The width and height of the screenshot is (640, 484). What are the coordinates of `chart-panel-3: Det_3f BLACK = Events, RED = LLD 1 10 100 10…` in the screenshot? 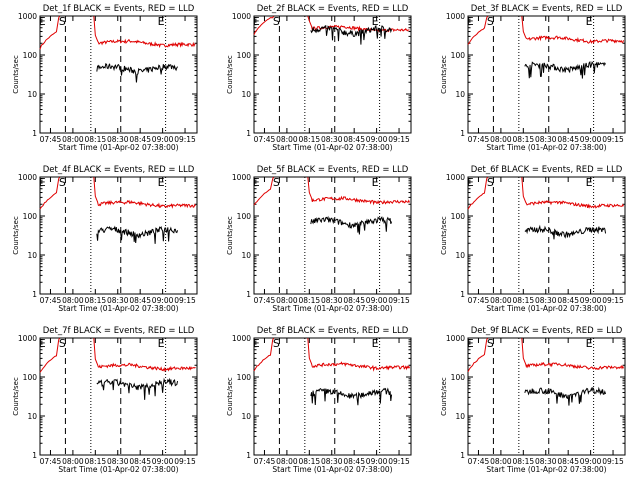 It's located at (533, 78).